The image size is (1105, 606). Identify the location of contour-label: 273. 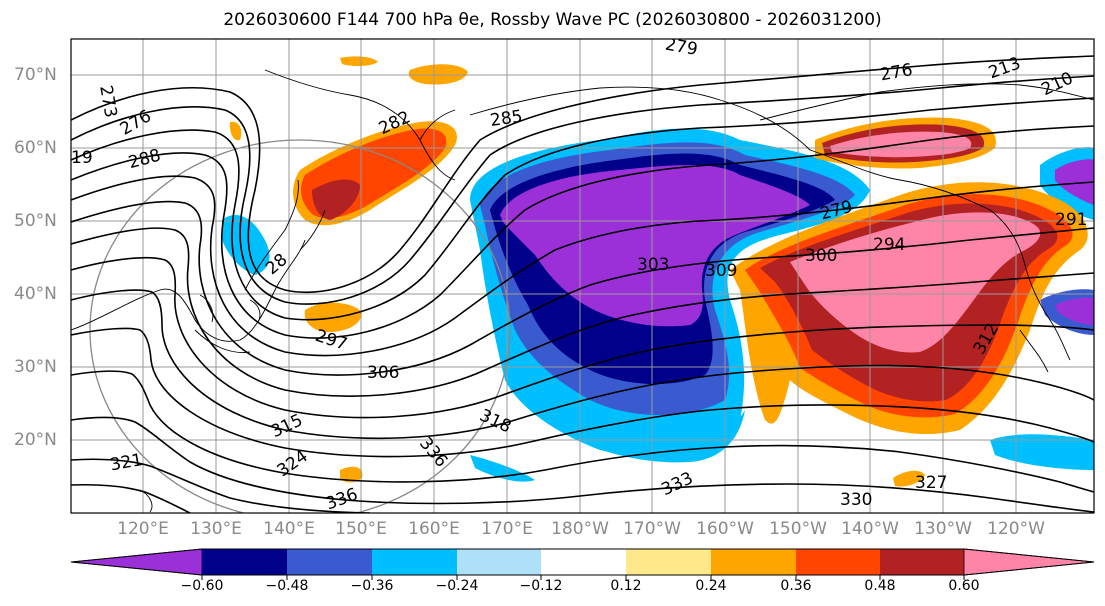
(107, 101).